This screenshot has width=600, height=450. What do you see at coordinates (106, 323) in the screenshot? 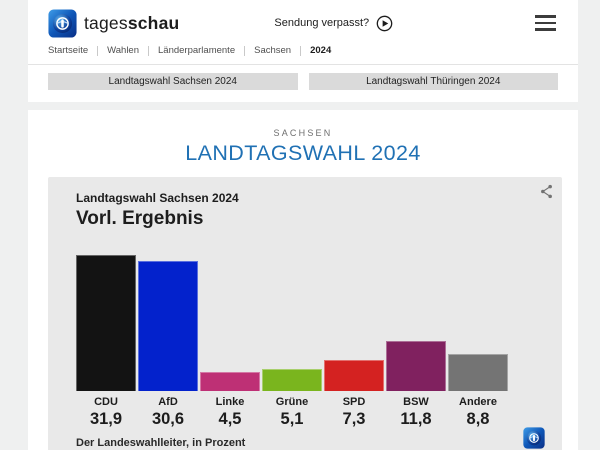
I see `bar-cdu` at bounding box center [106, 323].